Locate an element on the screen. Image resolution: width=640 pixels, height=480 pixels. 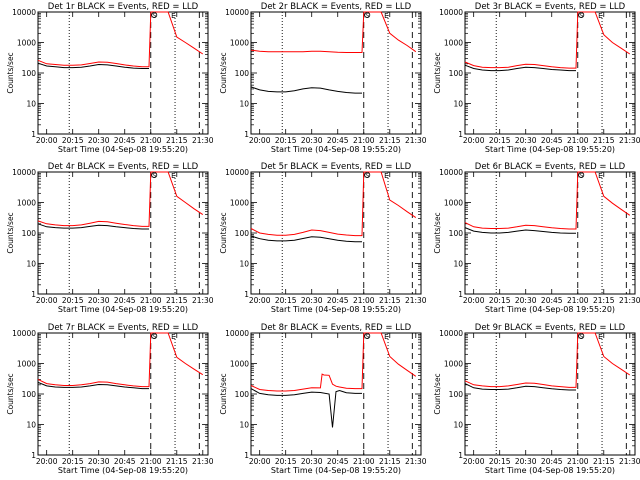
panel-title: Det 2r BLACK = Events, RED = LLD is located at coordinates (336, 7).